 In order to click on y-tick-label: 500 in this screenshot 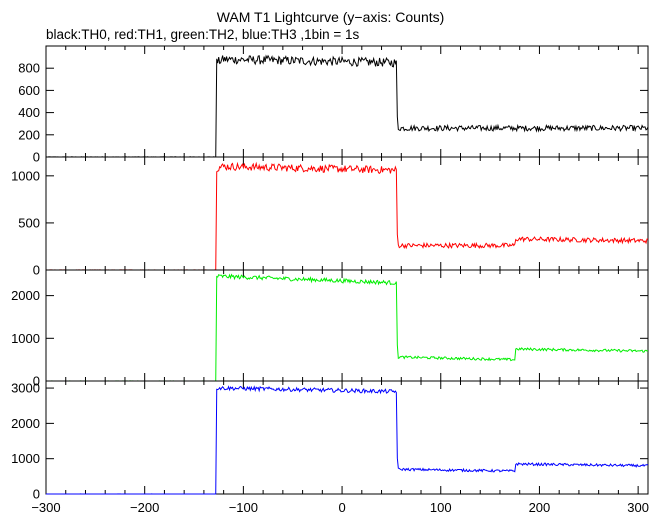, I will do `click(29, 222)`.